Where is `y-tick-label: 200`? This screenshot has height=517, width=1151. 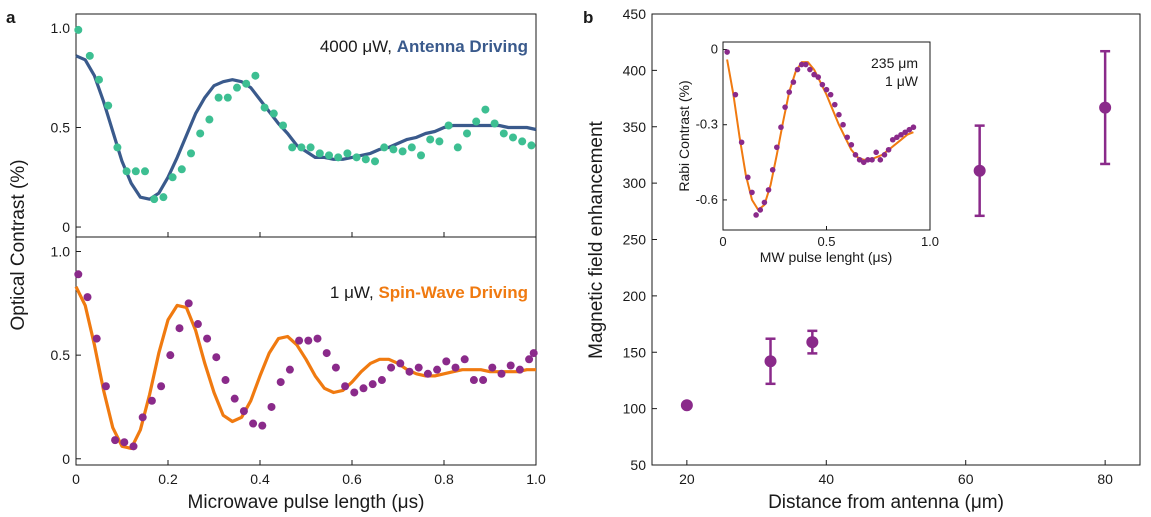
y-tick-label: 200 is located at coordinates (635, 296).